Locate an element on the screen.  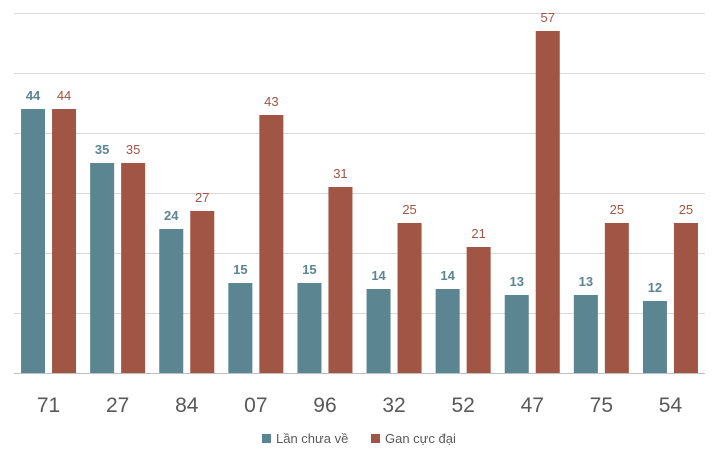
value-label-gan-cuc-dai-07: 43 is located at coordinates (271, 101).